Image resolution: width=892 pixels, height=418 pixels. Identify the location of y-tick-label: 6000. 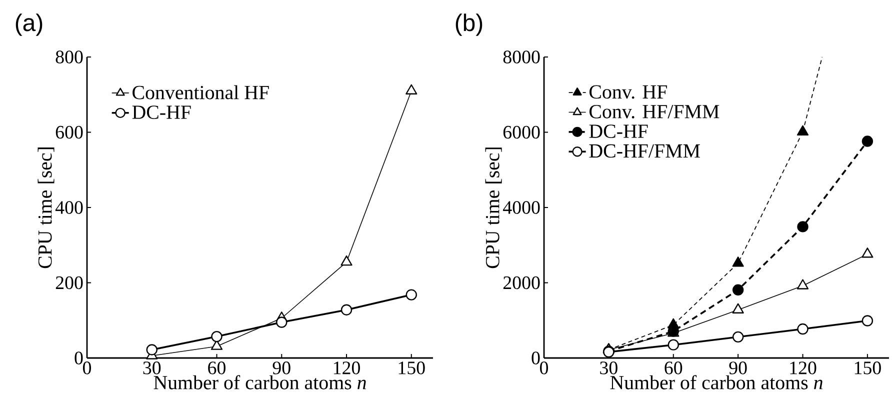
(521, 132).